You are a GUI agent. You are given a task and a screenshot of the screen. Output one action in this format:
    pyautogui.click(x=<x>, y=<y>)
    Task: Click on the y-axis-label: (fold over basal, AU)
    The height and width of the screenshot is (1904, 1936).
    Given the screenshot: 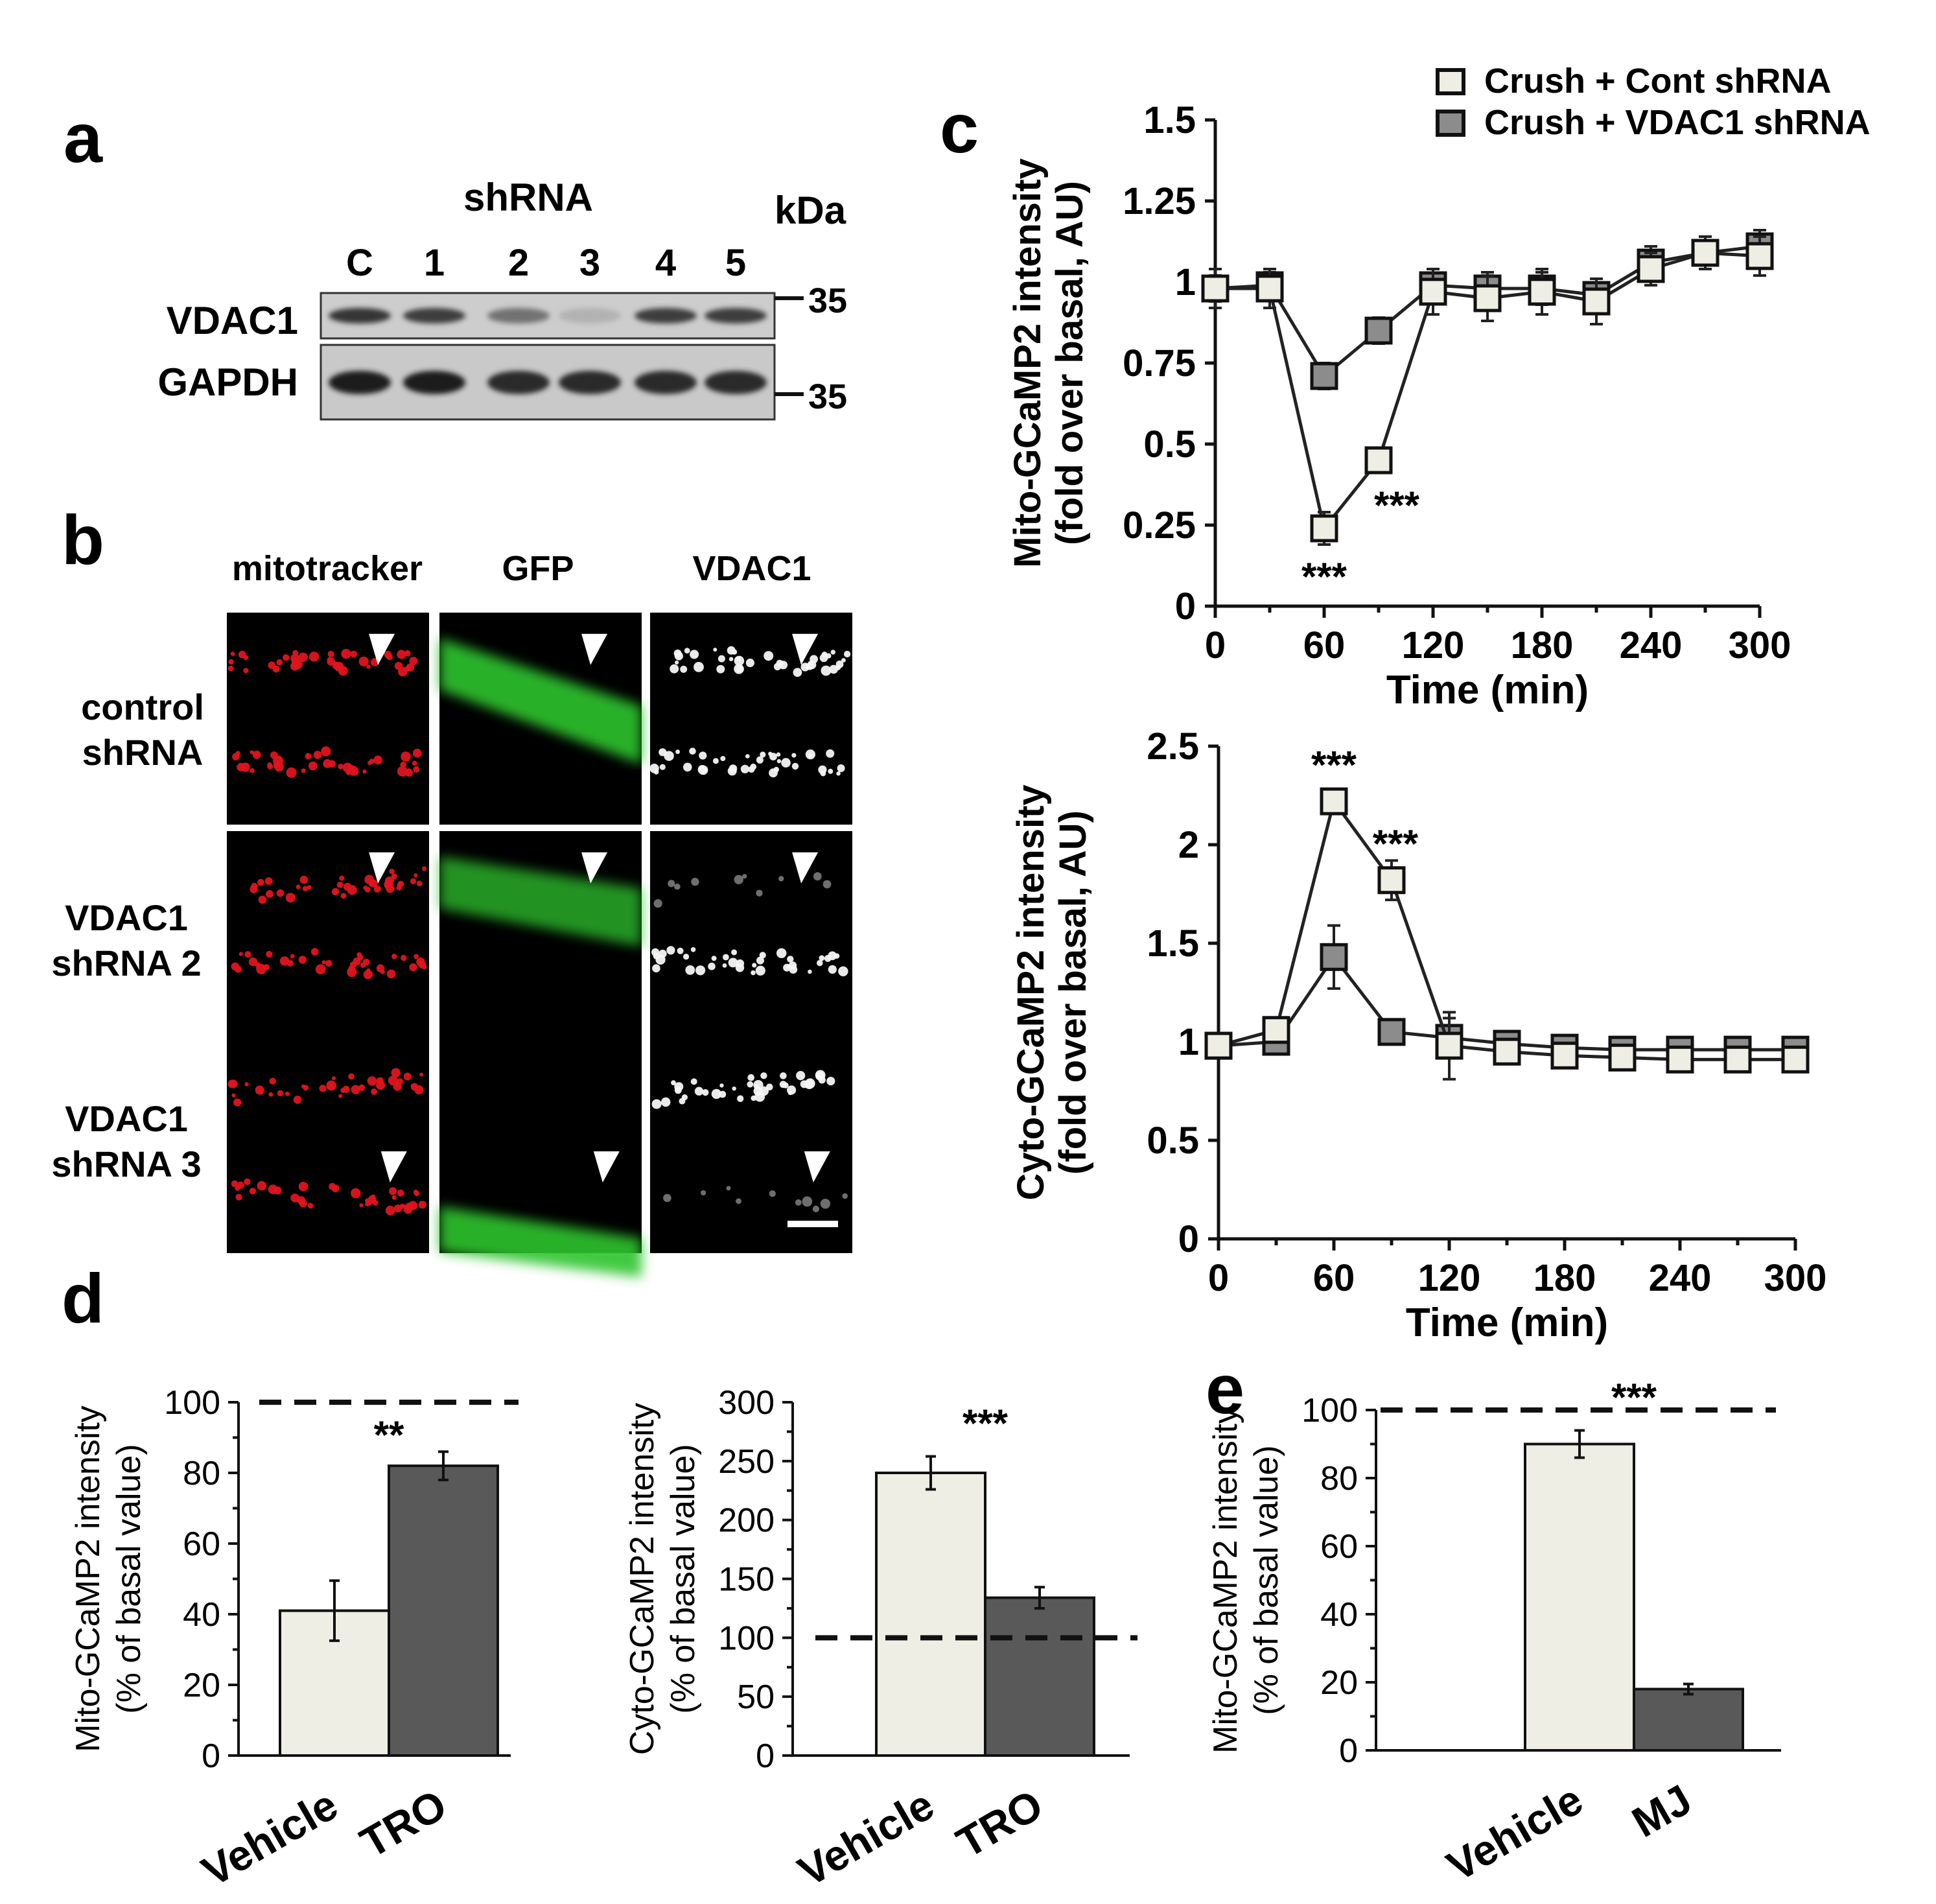 What is the action you would take?
    pyautogui.click(x=1070, y=363)
    